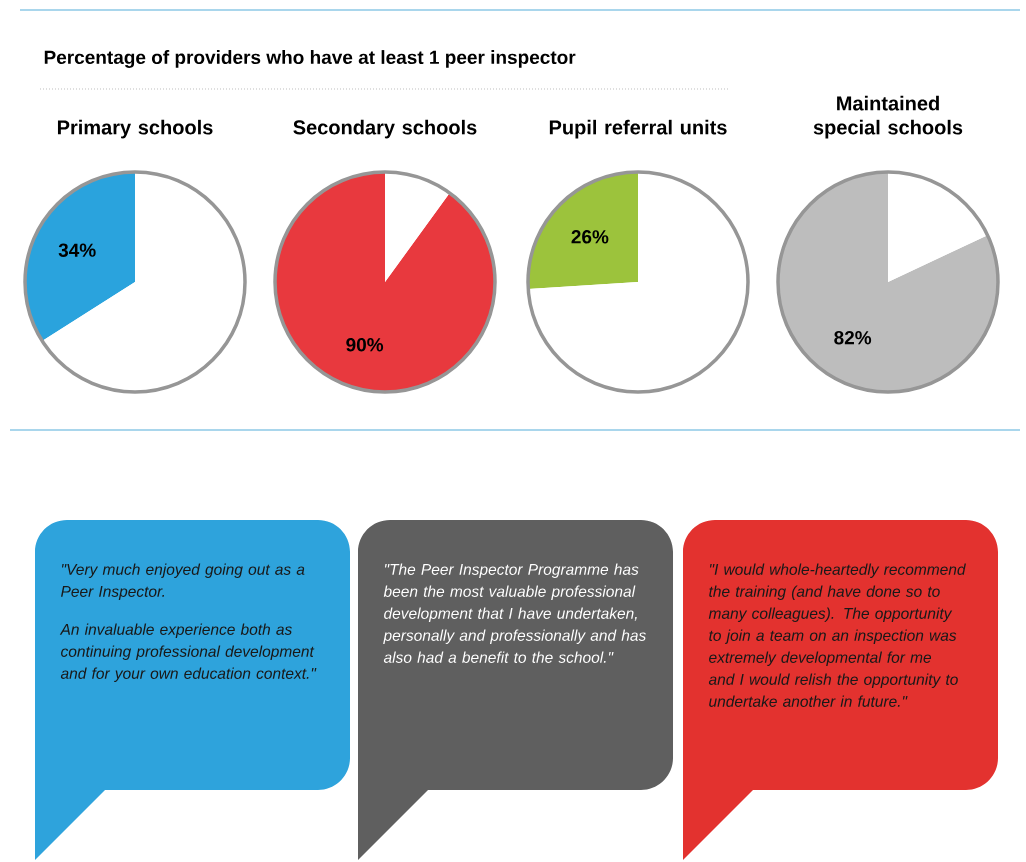 This screenshot has height=862, width=1026. Describe the element at coordinates (590, 237) in the screenshot. I see `data-label: 26%` at that location.